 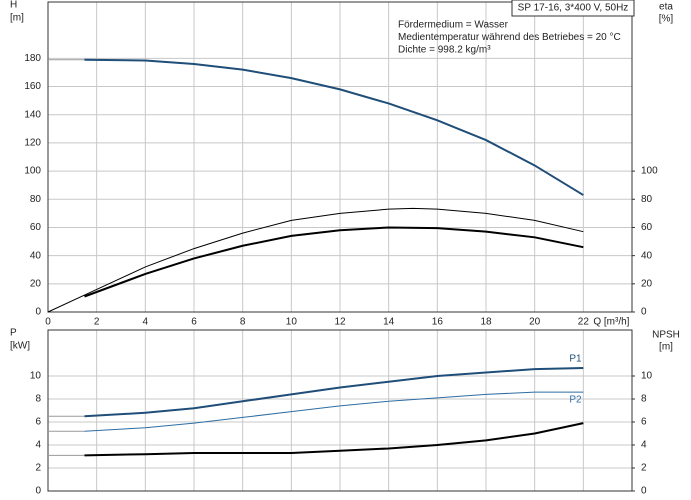 I want to click on y-tick-label: 10, so click(x=36, y=376).